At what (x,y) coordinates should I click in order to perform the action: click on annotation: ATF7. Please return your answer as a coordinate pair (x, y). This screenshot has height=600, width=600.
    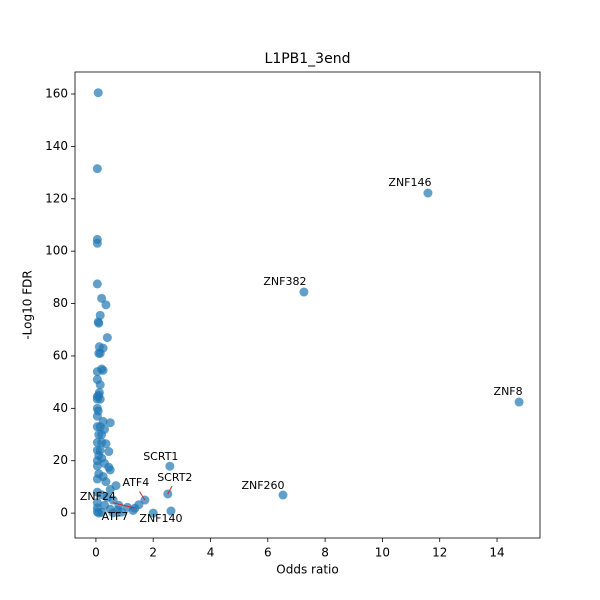
    Looking at the image, I should click on (115, 516).